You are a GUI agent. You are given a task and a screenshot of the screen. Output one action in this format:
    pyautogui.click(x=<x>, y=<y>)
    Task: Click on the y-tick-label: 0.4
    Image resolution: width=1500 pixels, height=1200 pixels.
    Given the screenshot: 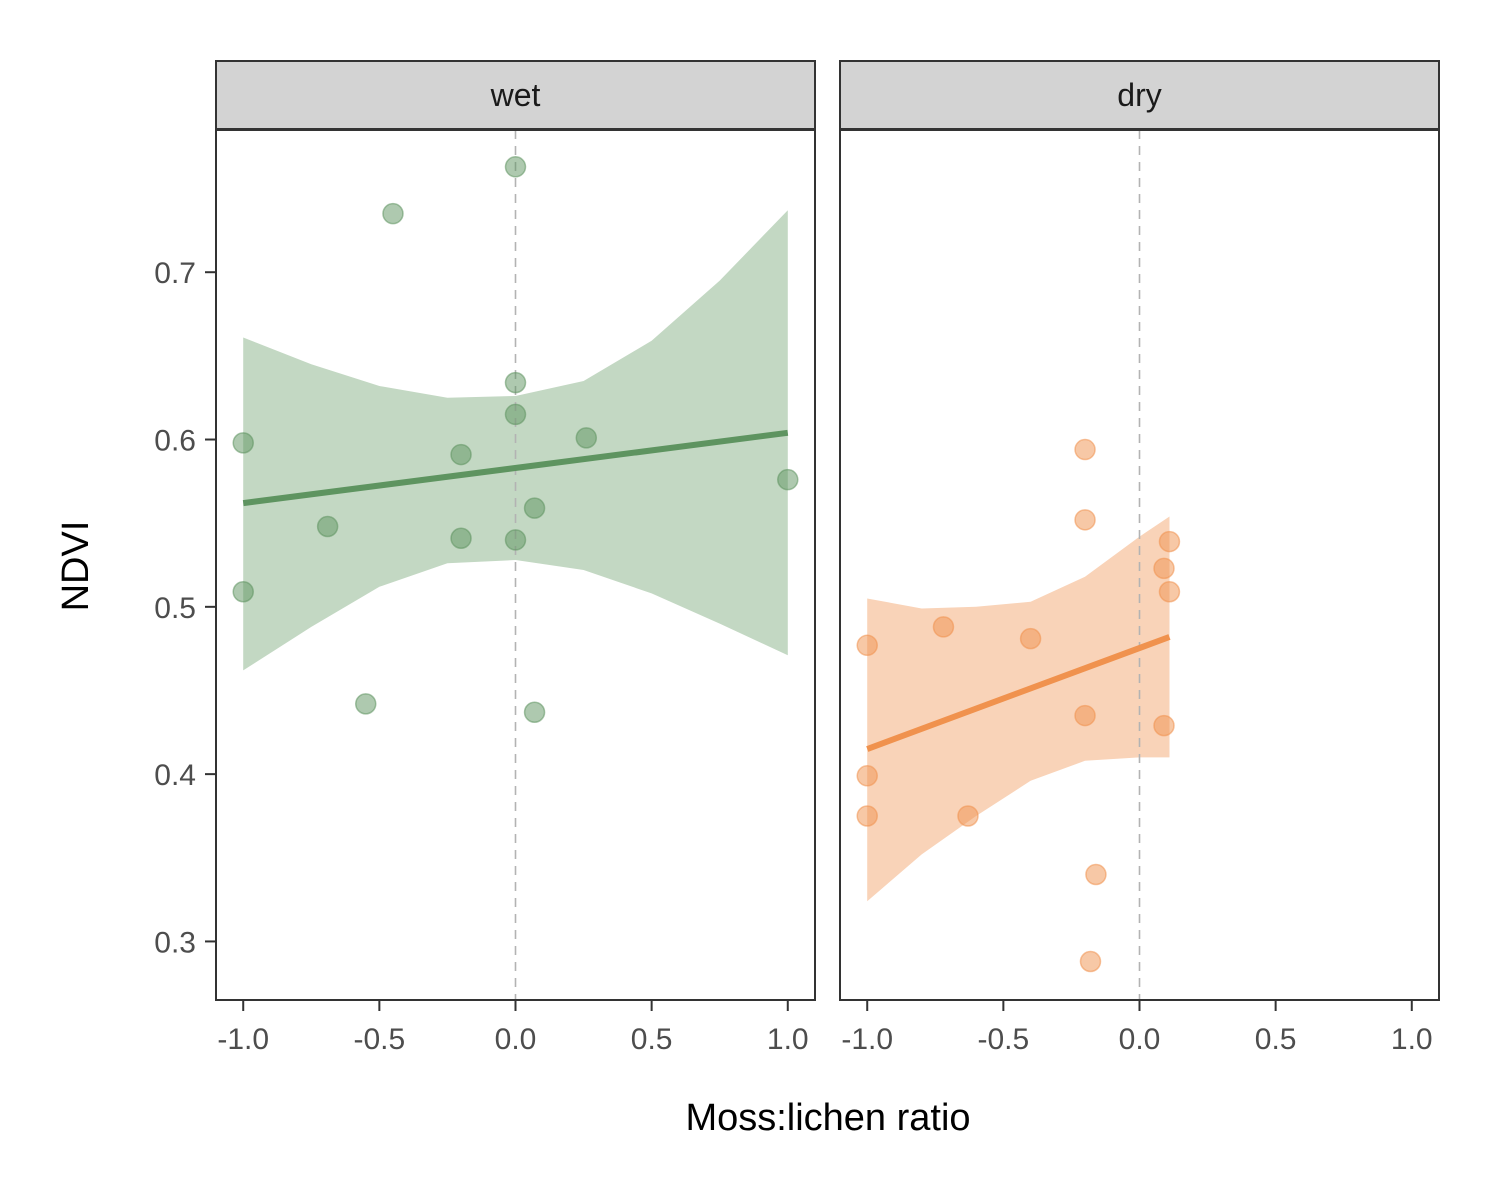 What is the action you would take?
    pyautogui.click(x=175, y=775)
    